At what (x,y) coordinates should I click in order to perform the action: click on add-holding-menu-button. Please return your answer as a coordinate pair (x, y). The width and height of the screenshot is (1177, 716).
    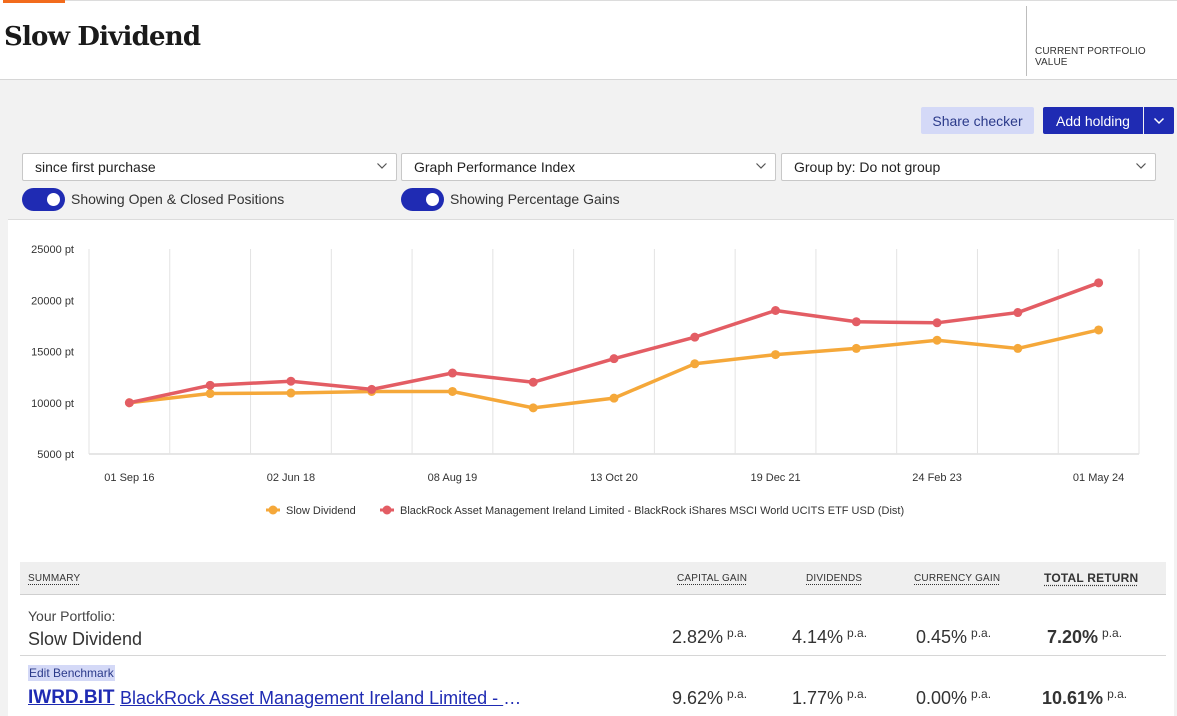
    Looking at the image, I should click on (1159, 120).